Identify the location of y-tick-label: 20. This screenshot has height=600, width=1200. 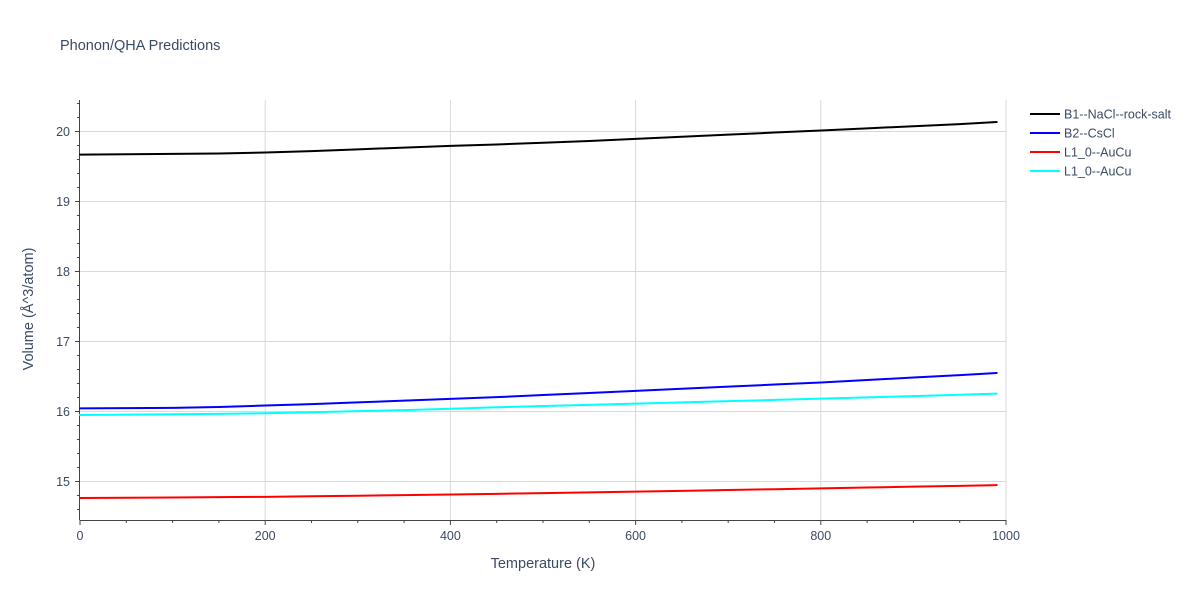
(63, 132).